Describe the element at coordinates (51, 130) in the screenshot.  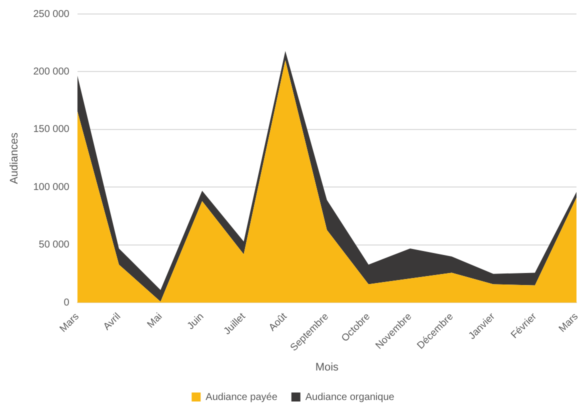
I see `y-tick-label: 150 000` at that location.